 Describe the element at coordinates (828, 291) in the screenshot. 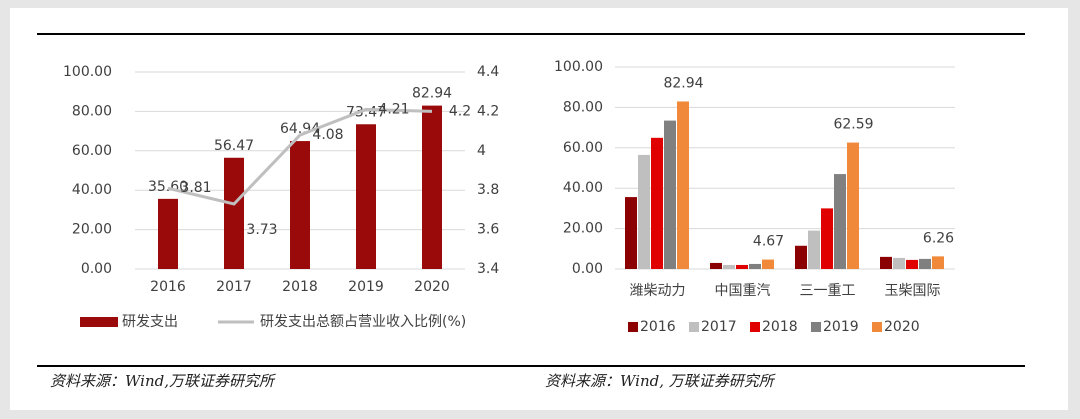

I see `x-tick-label: 三一重工` at that location.